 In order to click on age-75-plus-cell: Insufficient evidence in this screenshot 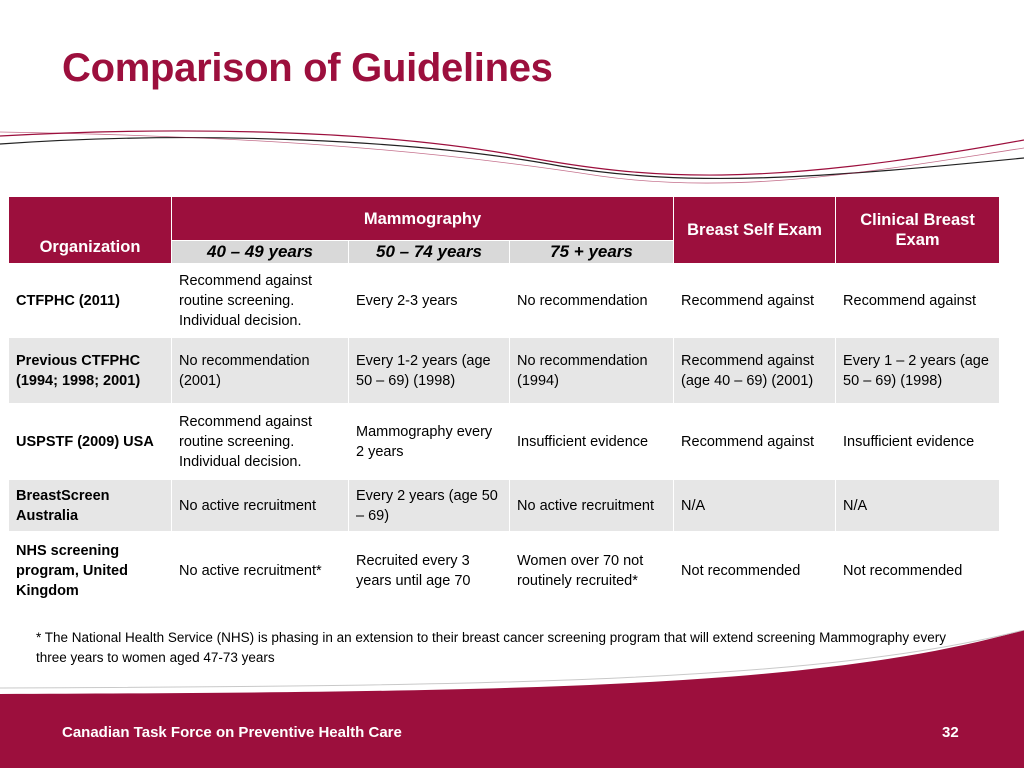, I will do `click(591, 441)`.